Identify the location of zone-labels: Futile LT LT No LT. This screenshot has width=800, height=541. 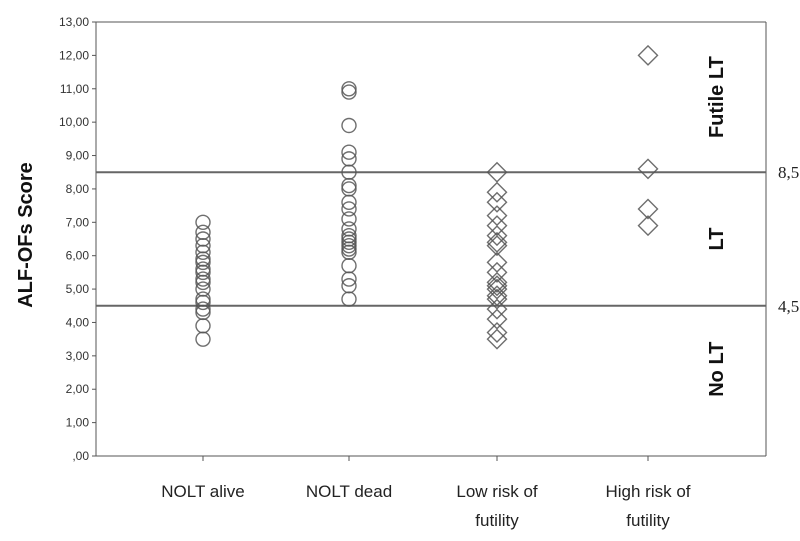
(717, 226).